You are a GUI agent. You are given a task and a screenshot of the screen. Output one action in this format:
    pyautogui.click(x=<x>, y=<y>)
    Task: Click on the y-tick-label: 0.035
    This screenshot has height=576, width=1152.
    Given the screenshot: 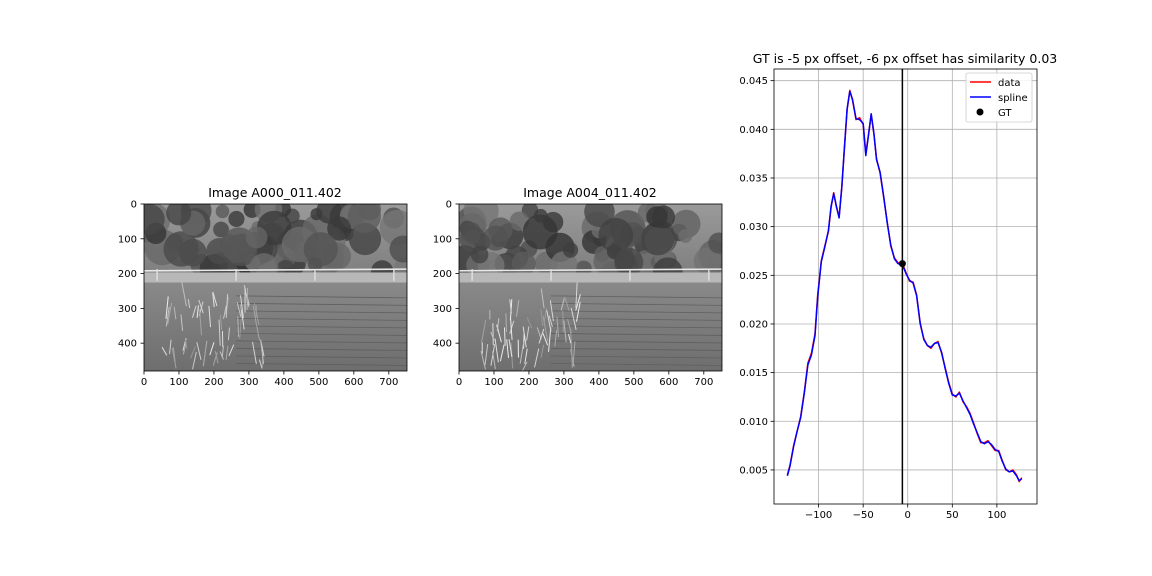 What is the action you would take?
    pyautogui.click(x=753, y=178)
    